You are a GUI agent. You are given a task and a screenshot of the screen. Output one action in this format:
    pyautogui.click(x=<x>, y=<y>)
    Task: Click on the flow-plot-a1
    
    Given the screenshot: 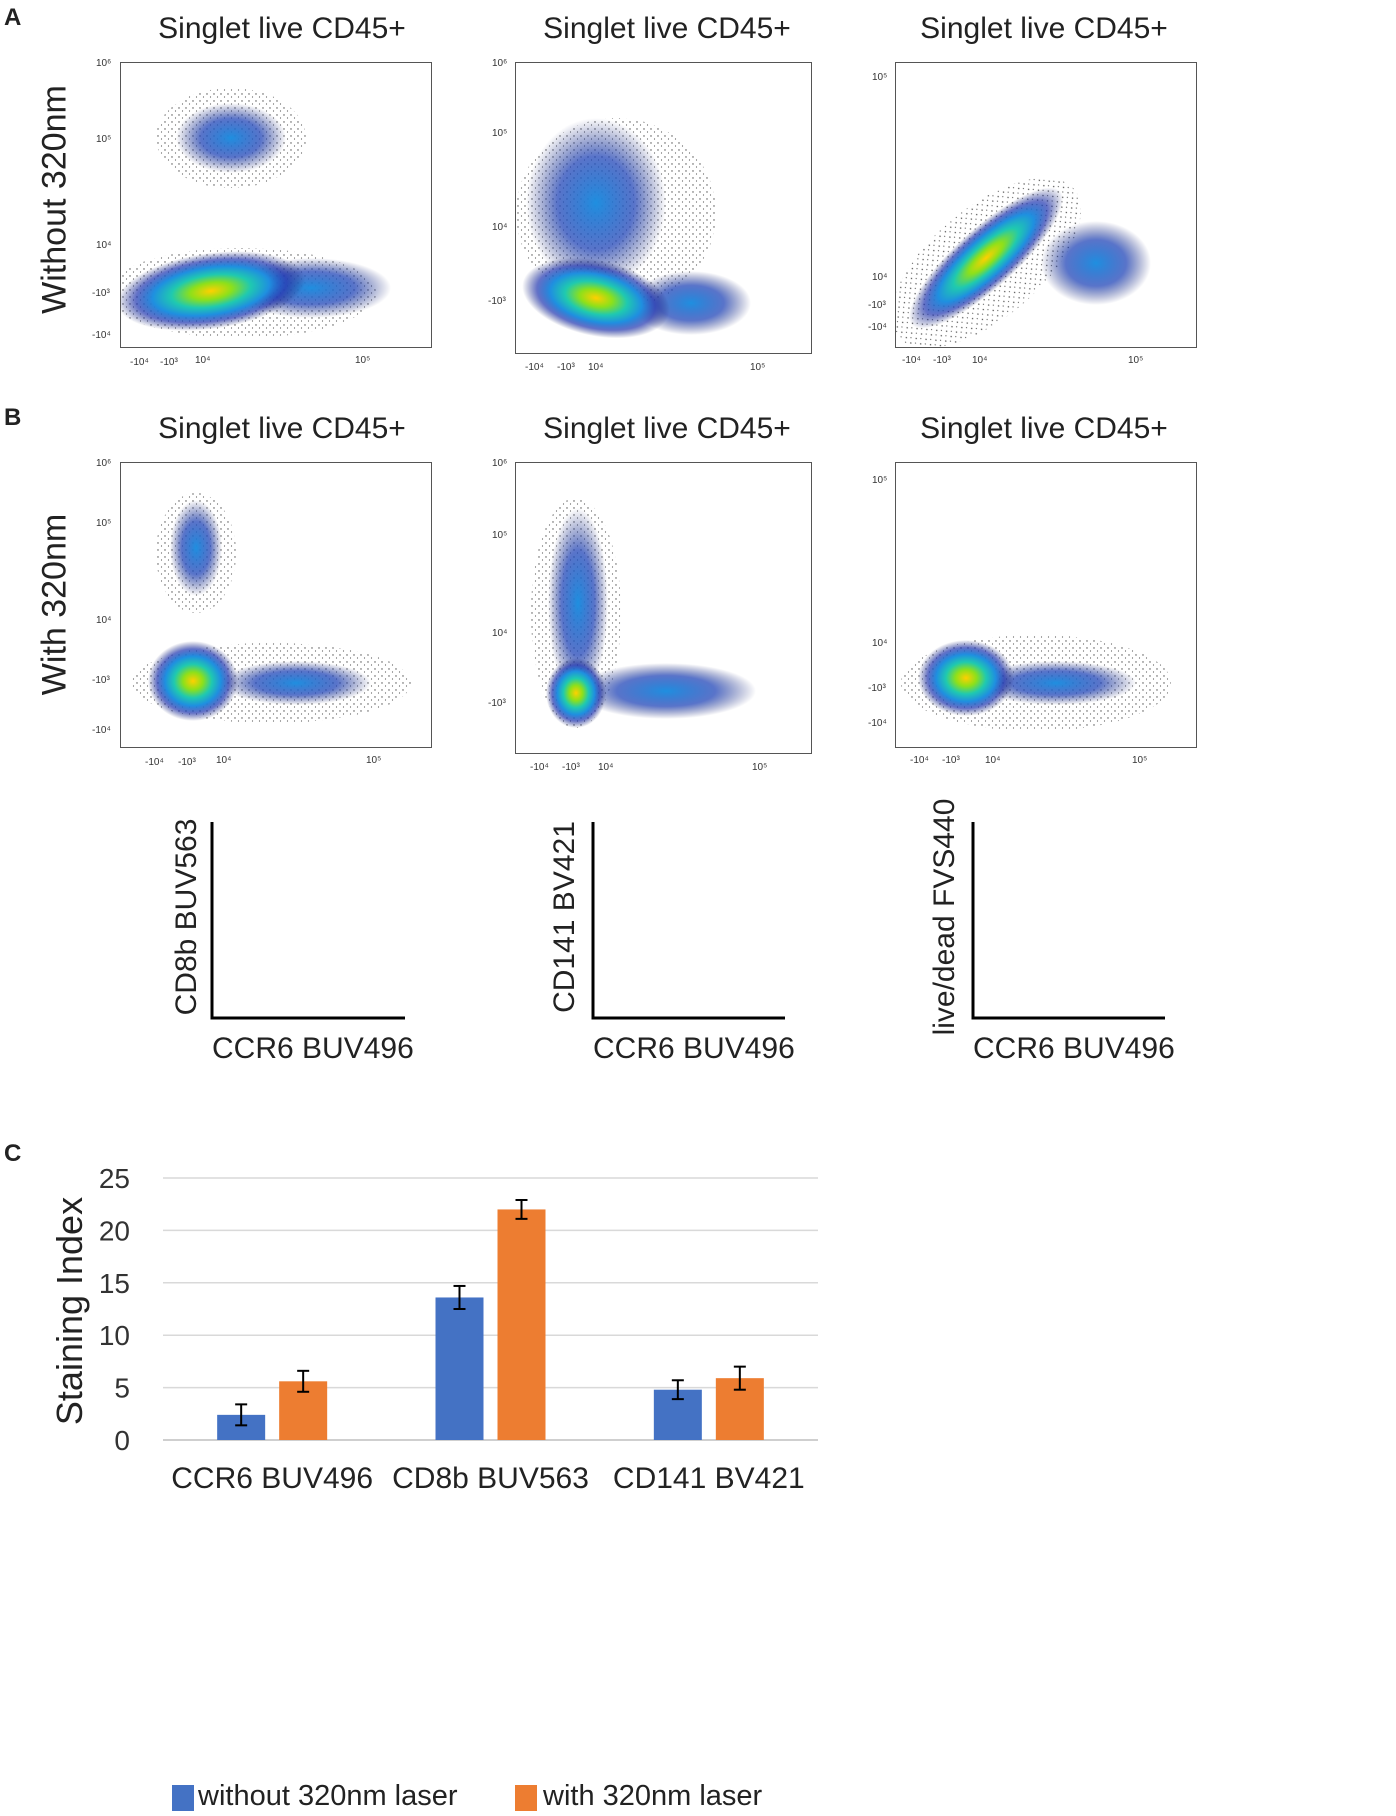 What is the action you would take?
    pyautogui.click(x=269, y=205)
    